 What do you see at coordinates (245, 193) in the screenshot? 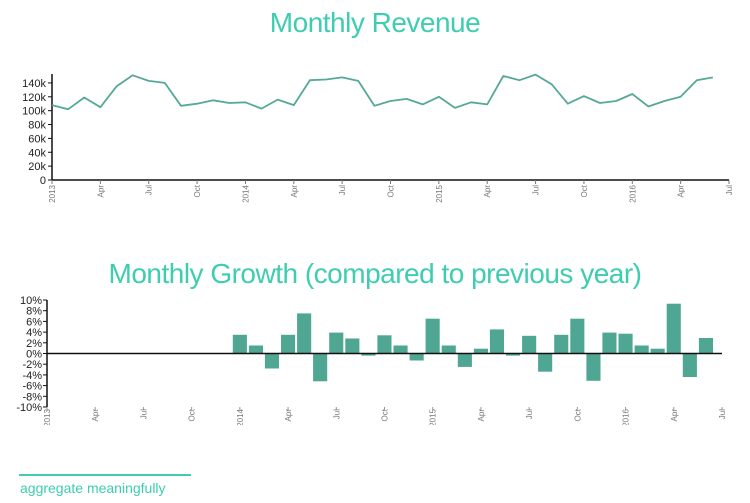
I see `revenue-x-tick-label: 2014` at bounding box center [245, 193].